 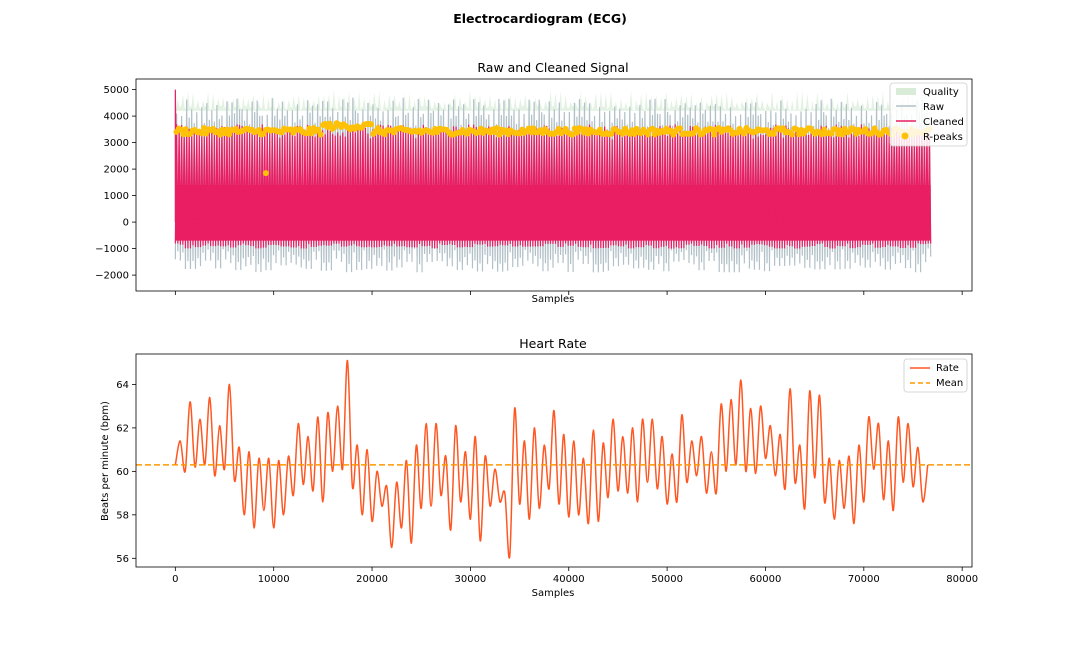 I want to click on legend-cleaned-label: Cleaned, so click(x=943, y=122).